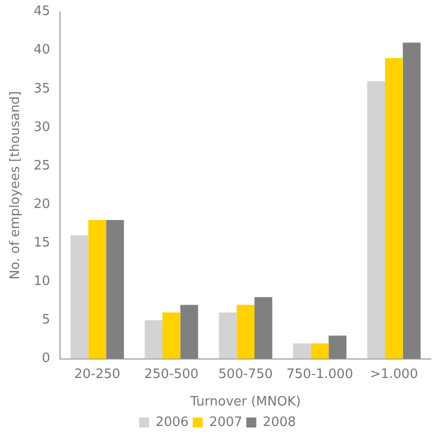  Describe the element at coordinates (171, 374) in the screenshot. I see `x-tick-label: 250-500` at that location.